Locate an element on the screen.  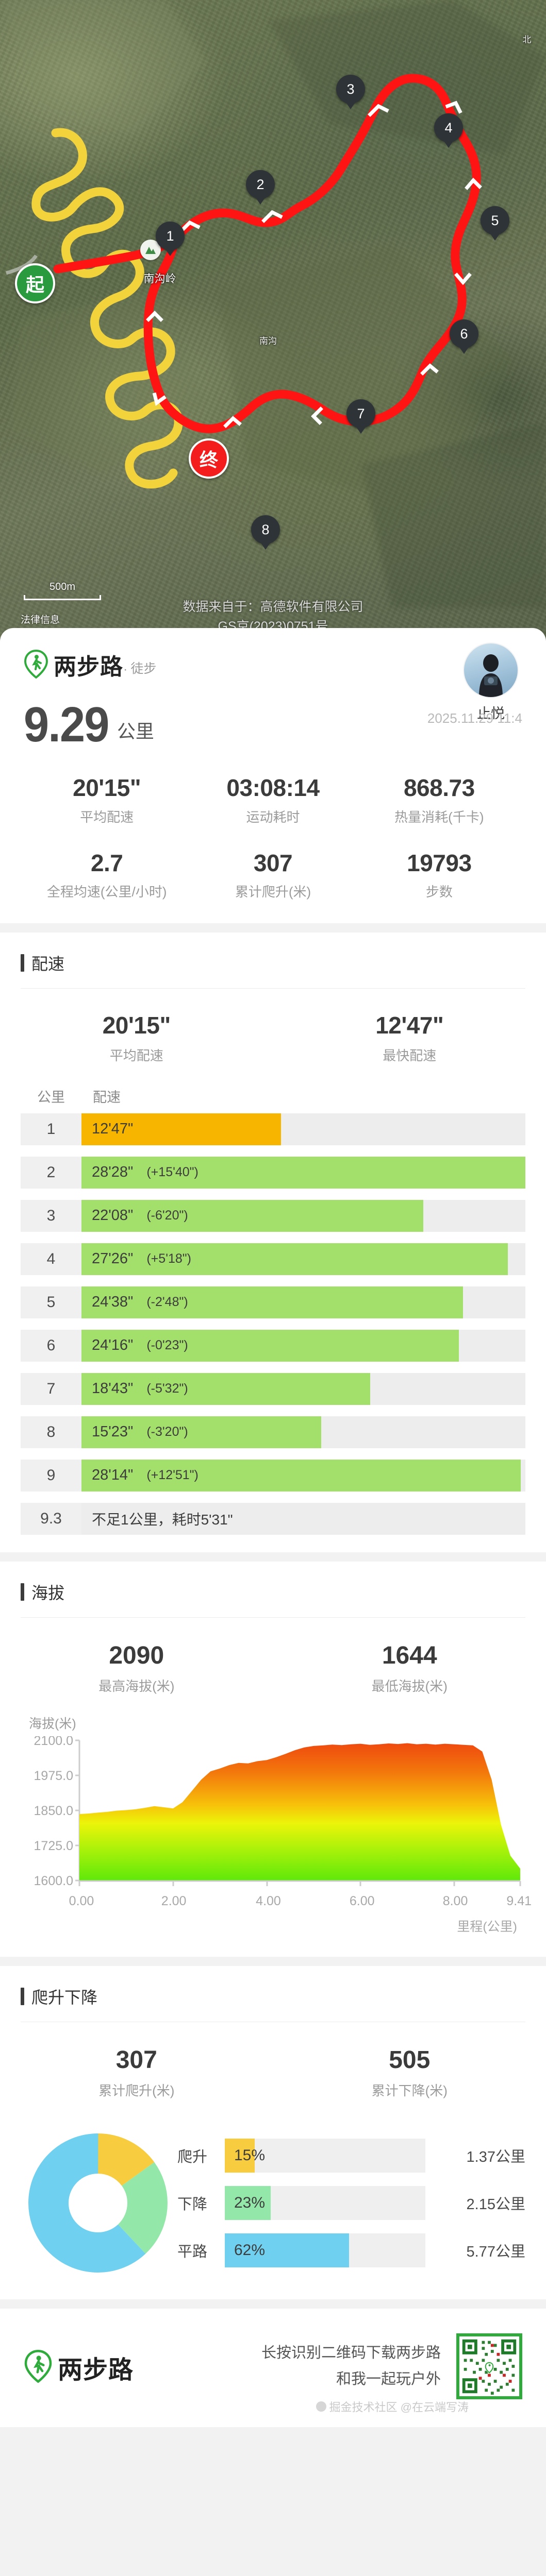
table-row: 2 28'28" (+15'40") is located at coordinates (273, 1172).